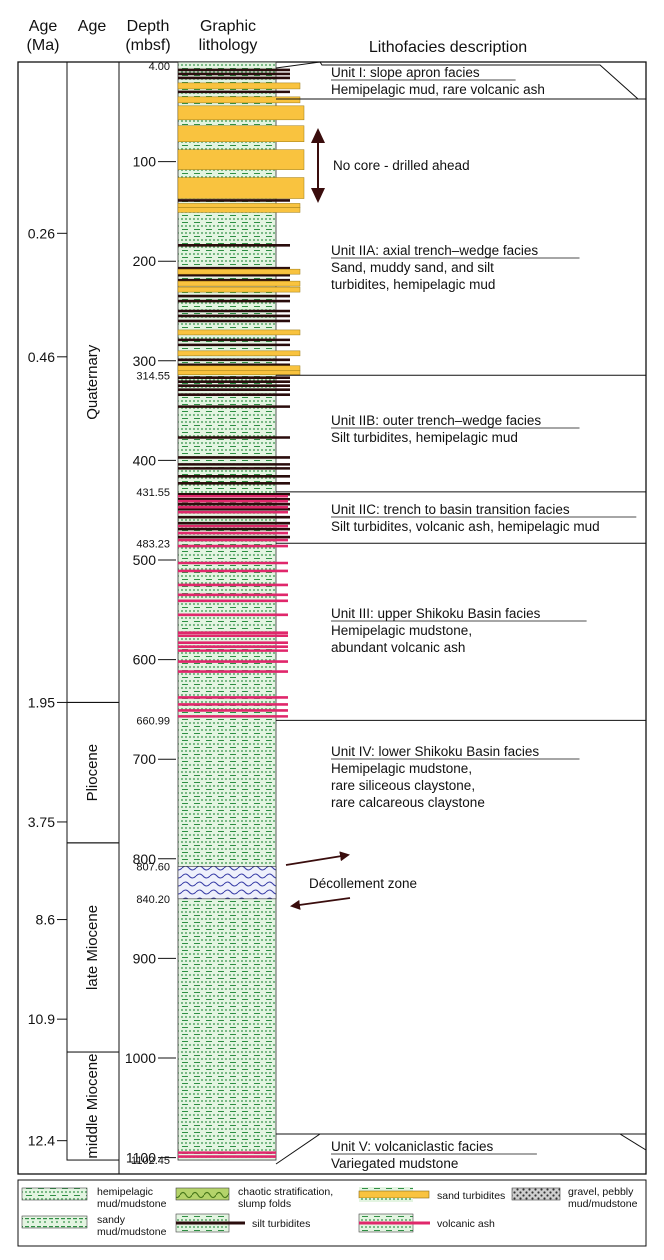 This screenshot has height=1260, width=664. What do you see at coordinates (202, 1194) in the screenshot?
I see `legend-chaotic-swatch` at bounding box center [202, 1194].